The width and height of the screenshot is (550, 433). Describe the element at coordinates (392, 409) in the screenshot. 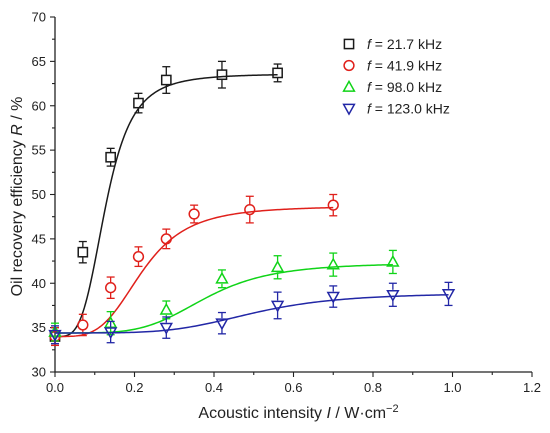

I see `x-axis-title-exponent: −2` at that location.